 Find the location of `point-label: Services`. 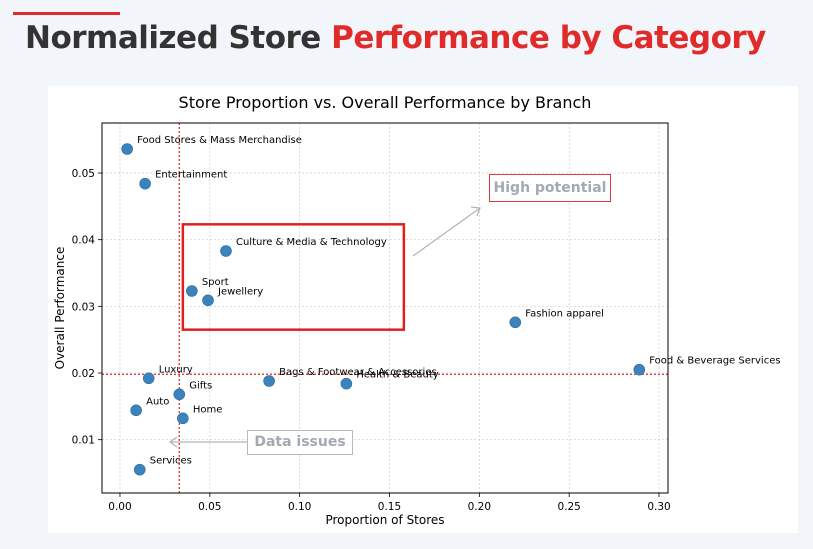

point-label: Services is located at coordinates (171, 461).